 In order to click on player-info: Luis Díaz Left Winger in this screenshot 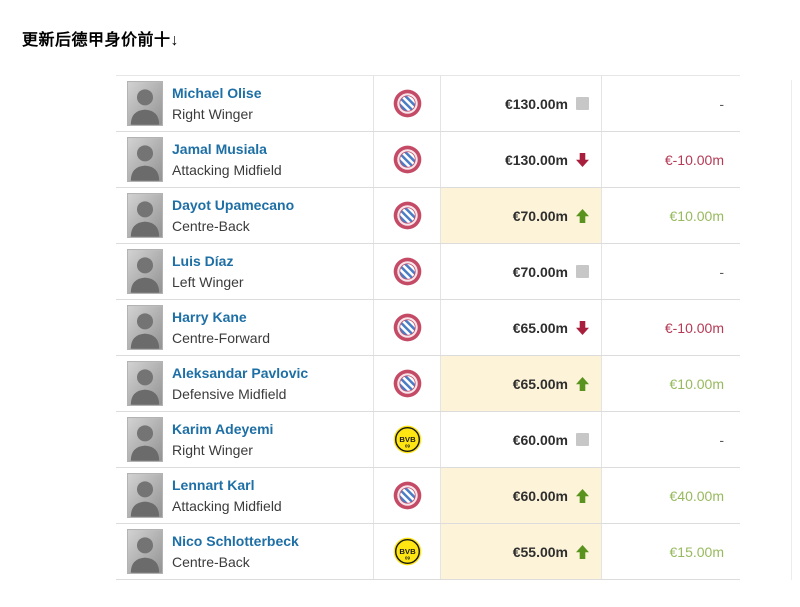, I will do `click(208, 272)`.